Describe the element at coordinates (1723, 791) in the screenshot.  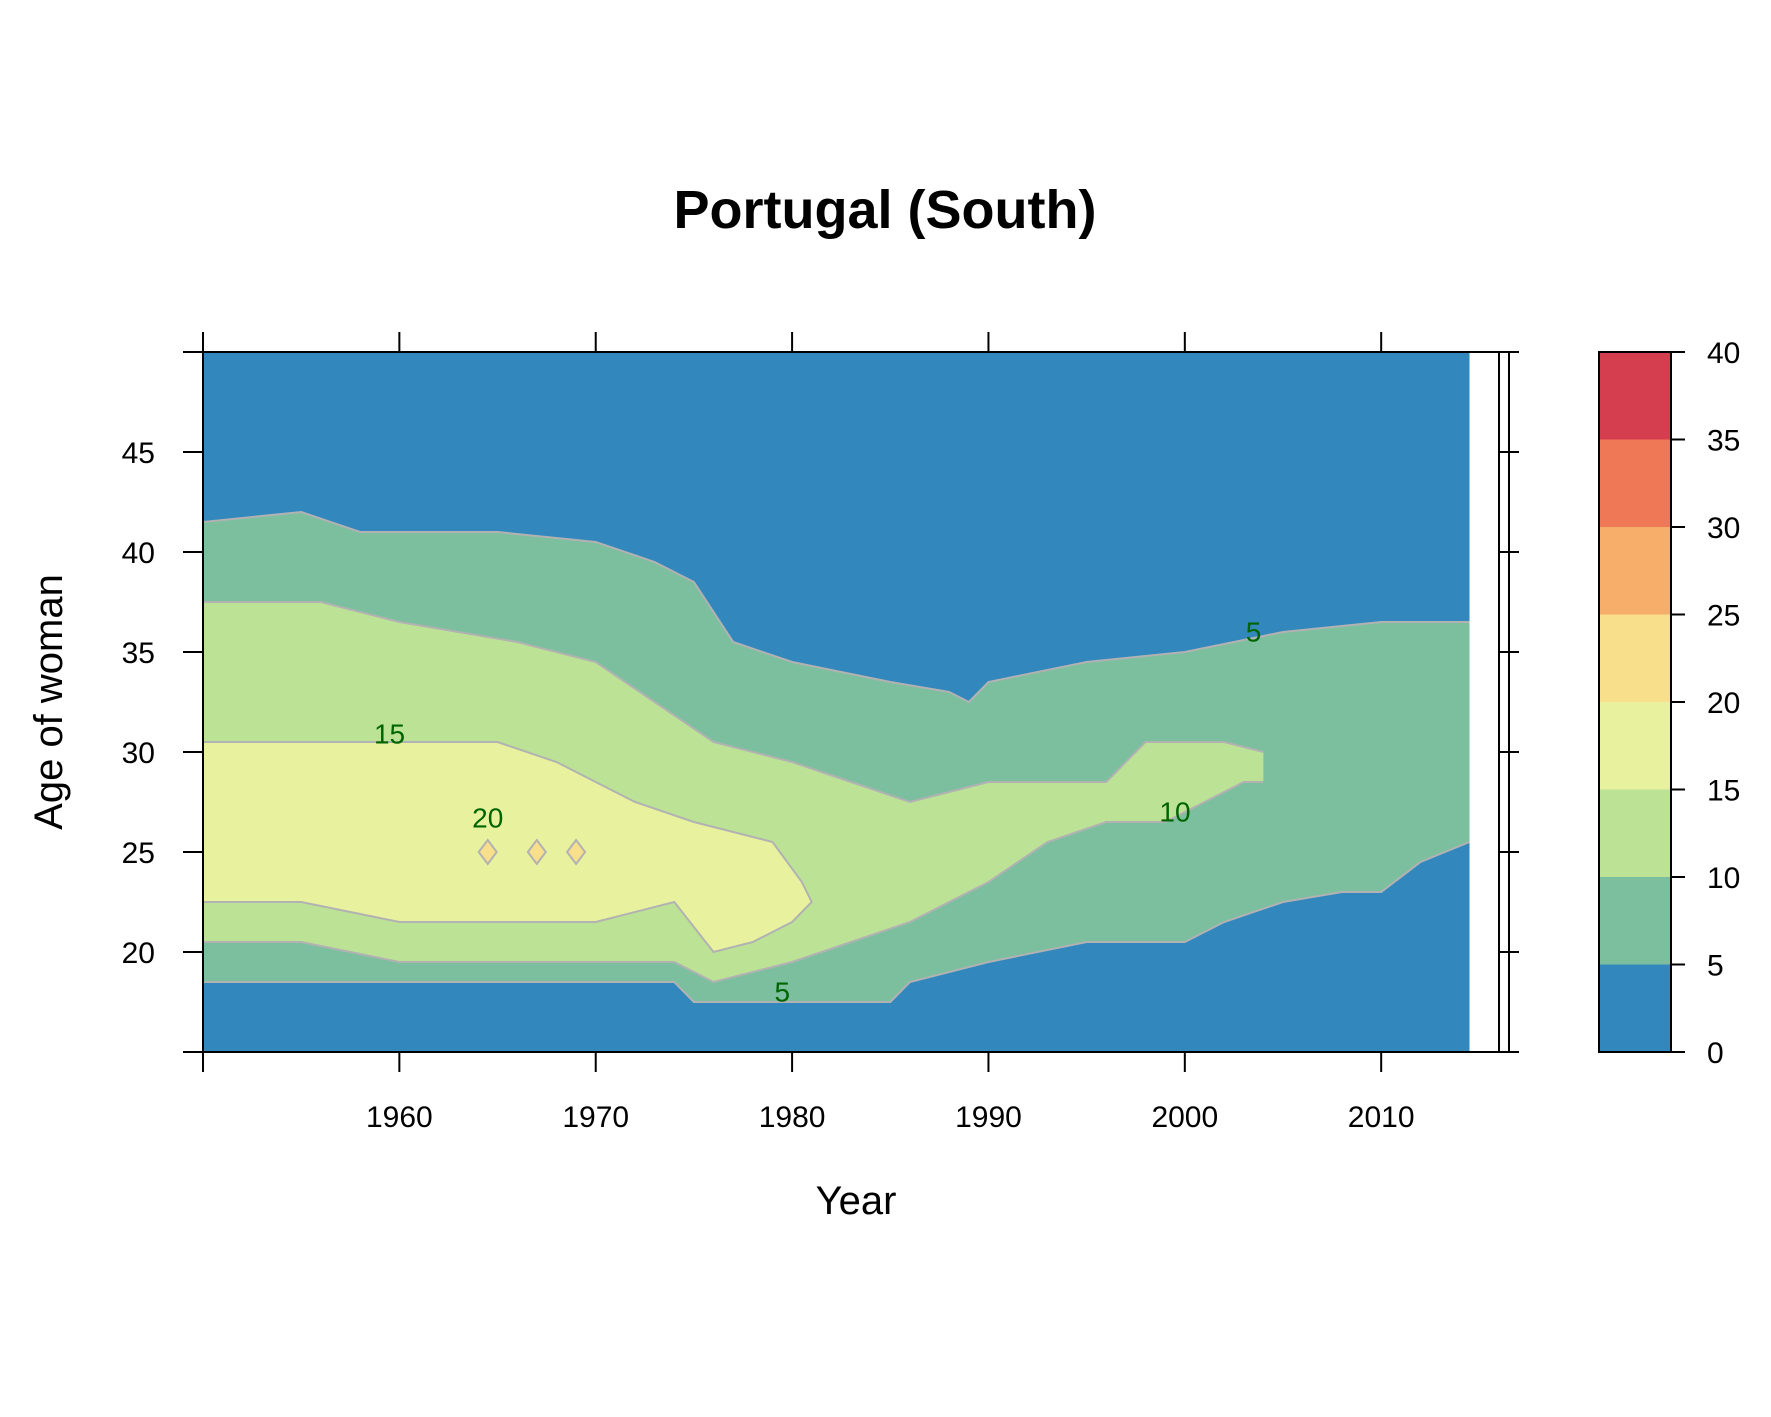
I see `color-key-label-15: 15` at that location.